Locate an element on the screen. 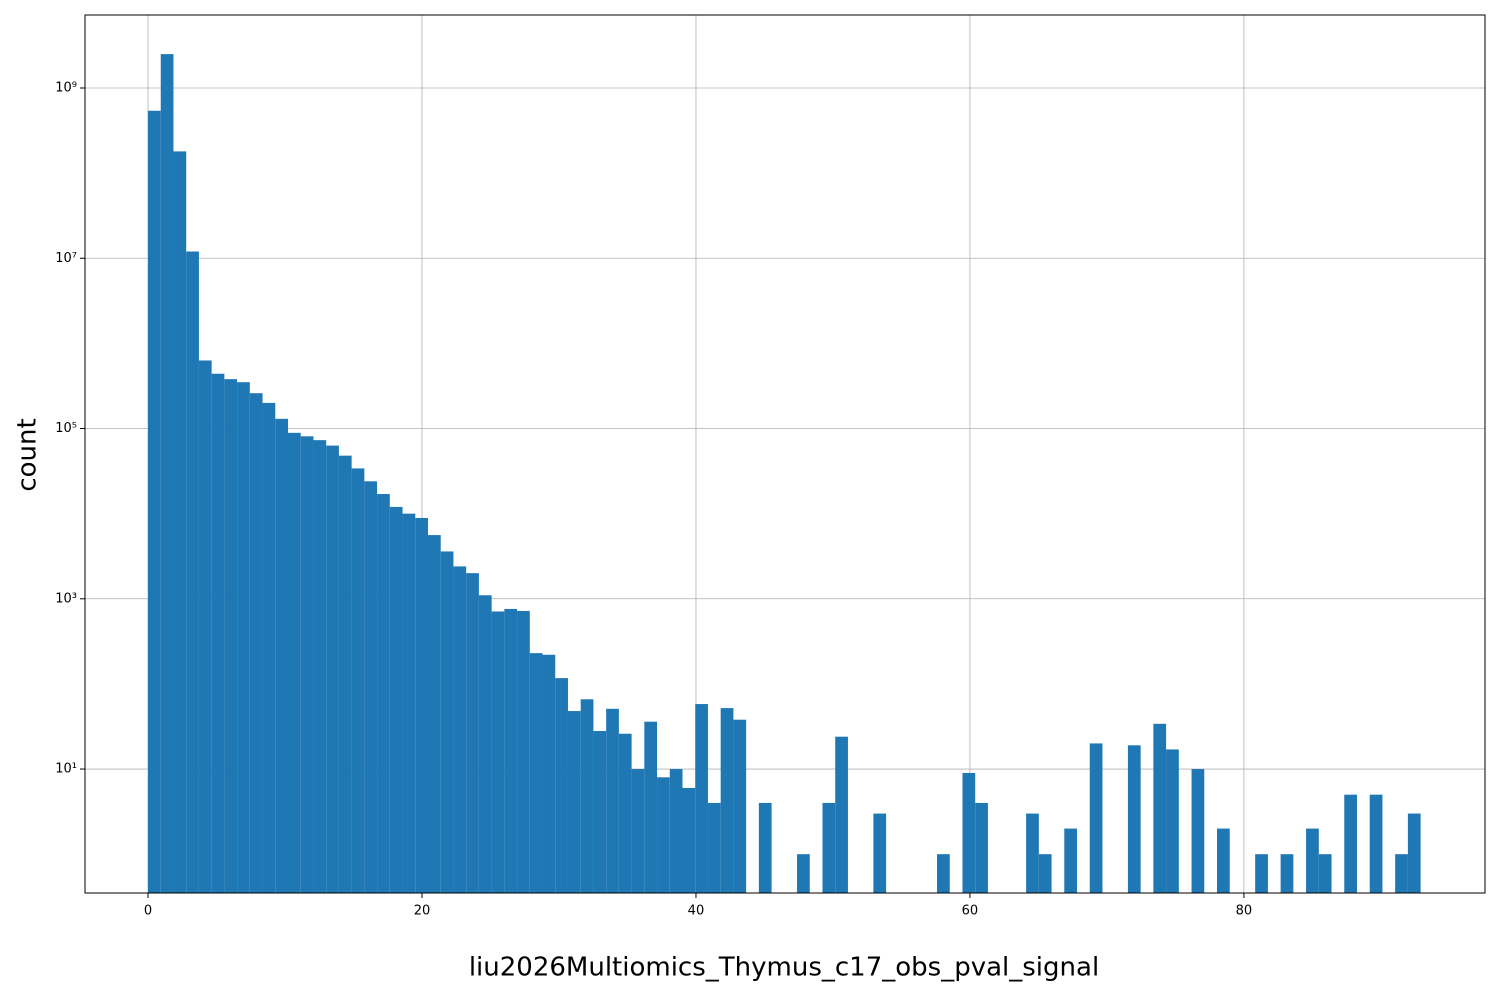 This screenshot has height=1000, width=1500. x-tick-label: 60 is located at coordinates (970, 911).